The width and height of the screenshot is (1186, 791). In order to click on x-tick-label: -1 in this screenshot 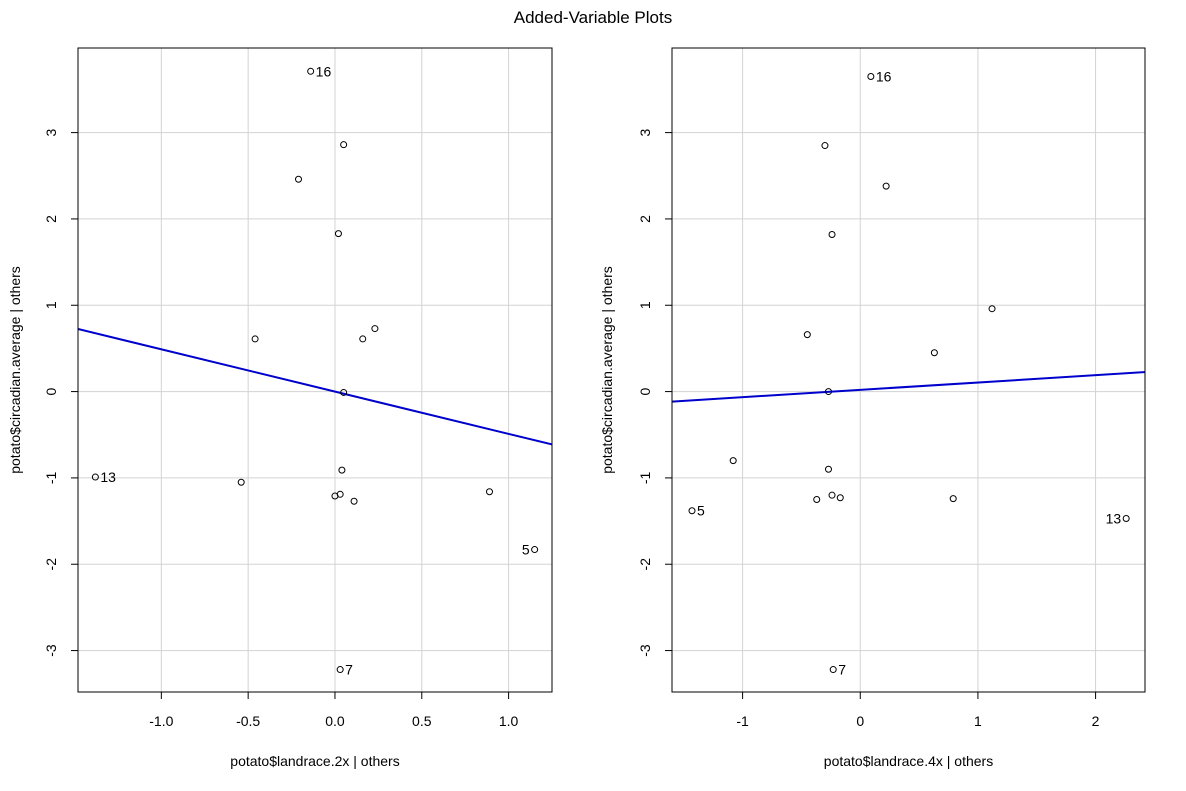, I will do `click(742, 721)`.